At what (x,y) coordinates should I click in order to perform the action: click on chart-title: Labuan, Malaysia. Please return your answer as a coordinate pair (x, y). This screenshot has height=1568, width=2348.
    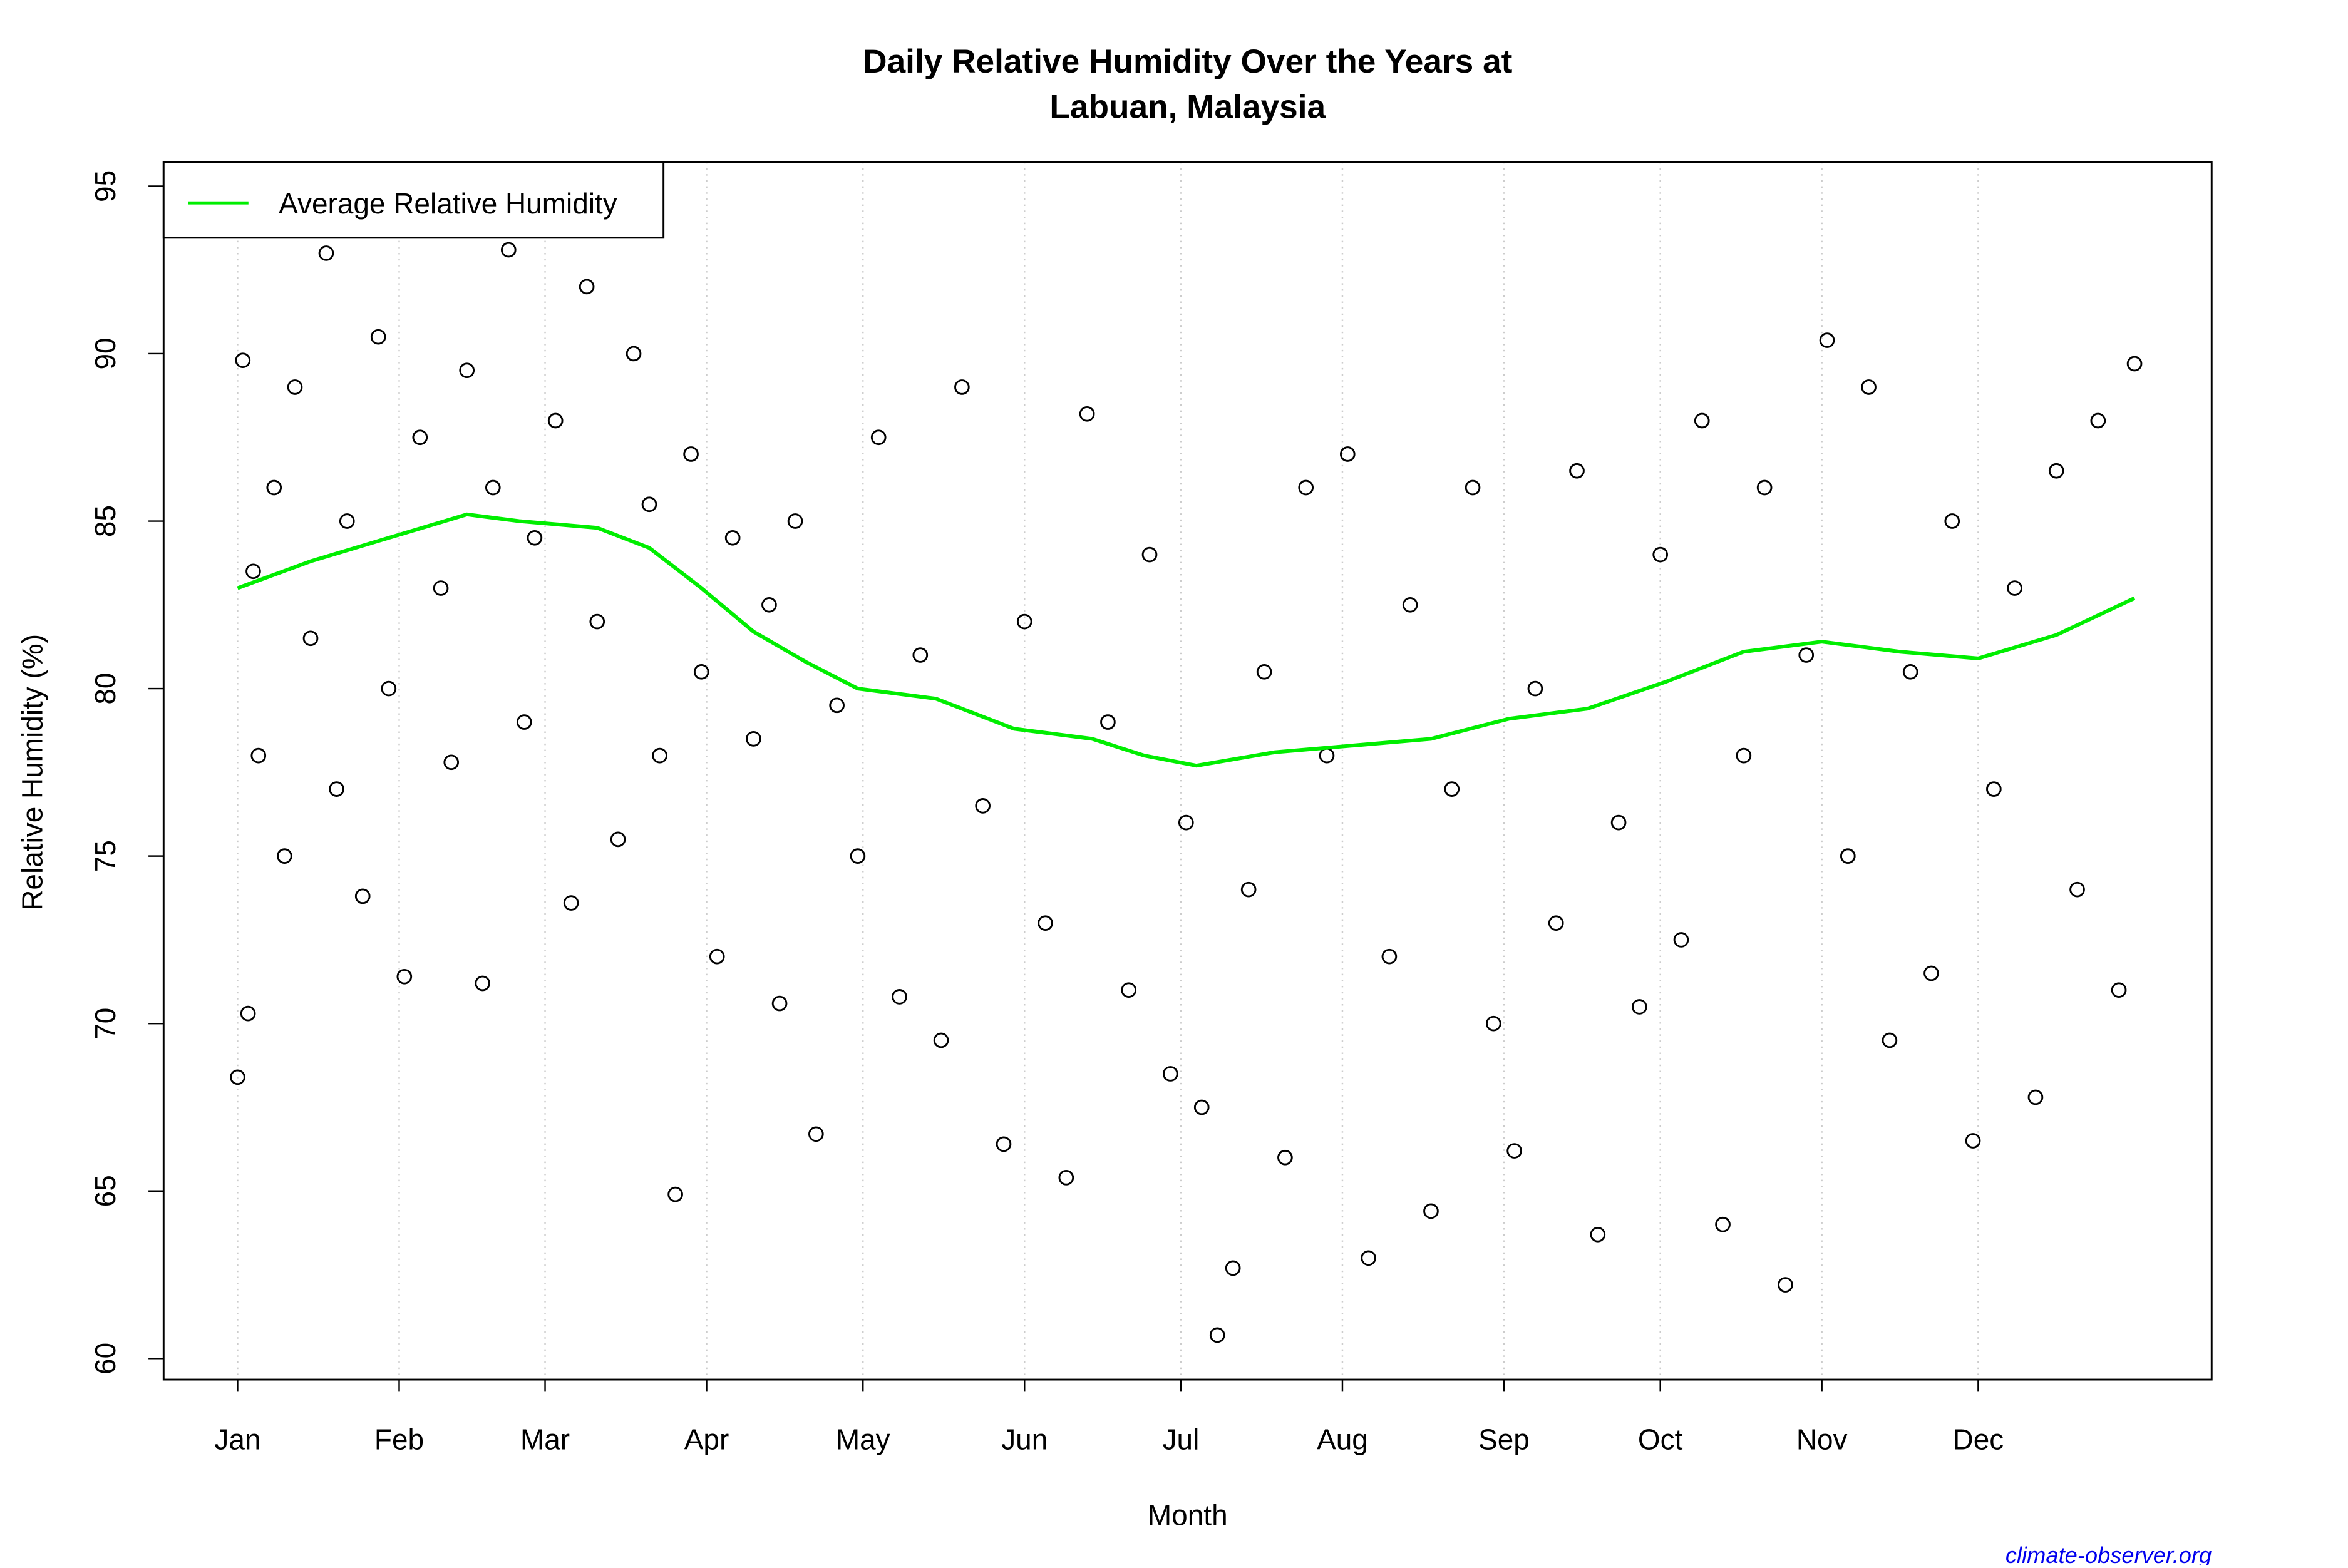
    Looking at the image, I should click on (1187, 107).